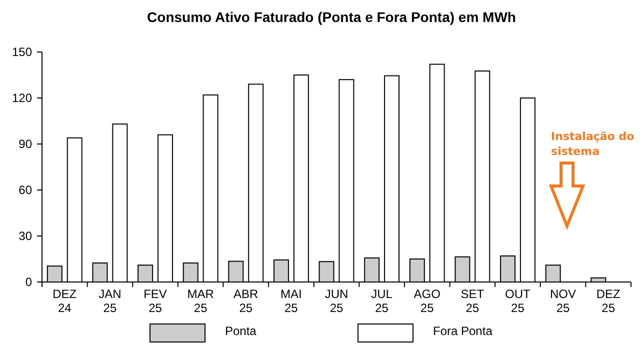  What do you see at coordinates (28, 282) in the screenshot?
I see `y-tick-label: 0` at bounding box center [28, 282].